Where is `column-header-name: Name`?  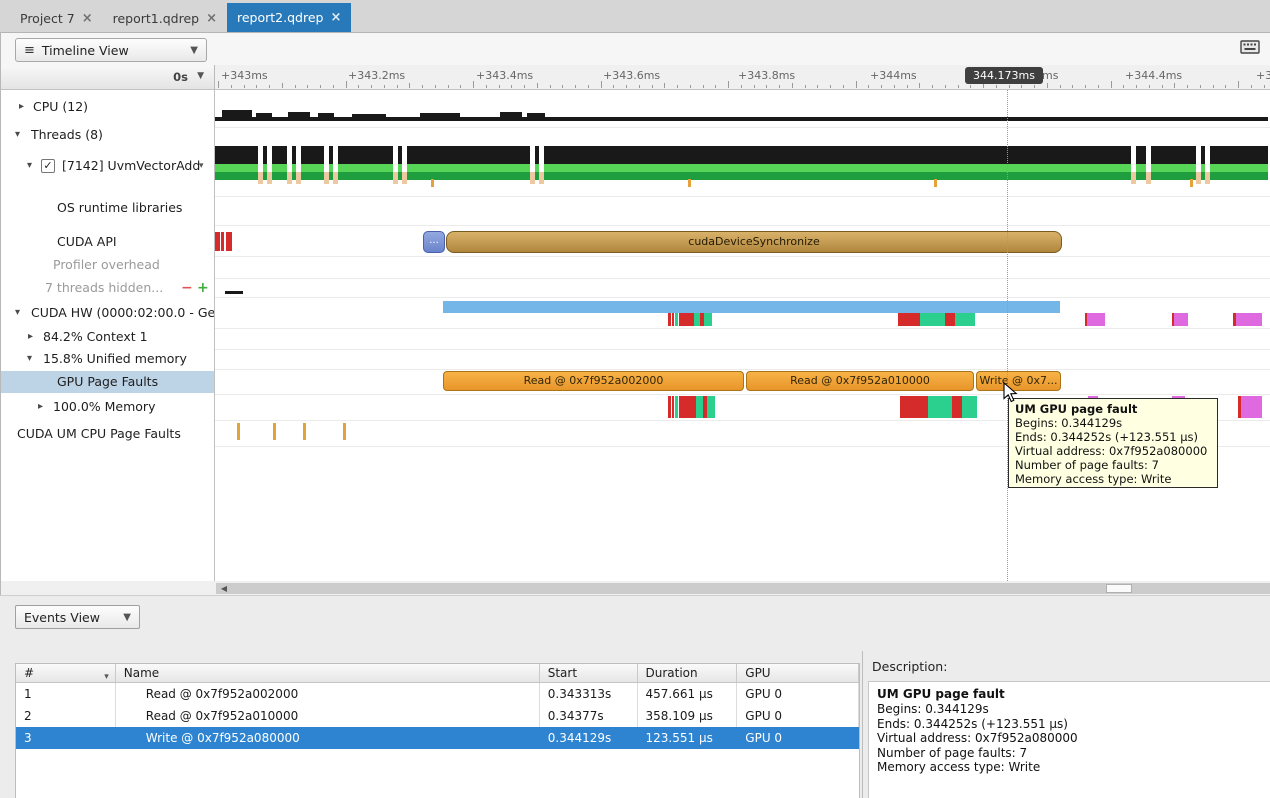 column-header-name: Name is located at coordinates (328, 673).